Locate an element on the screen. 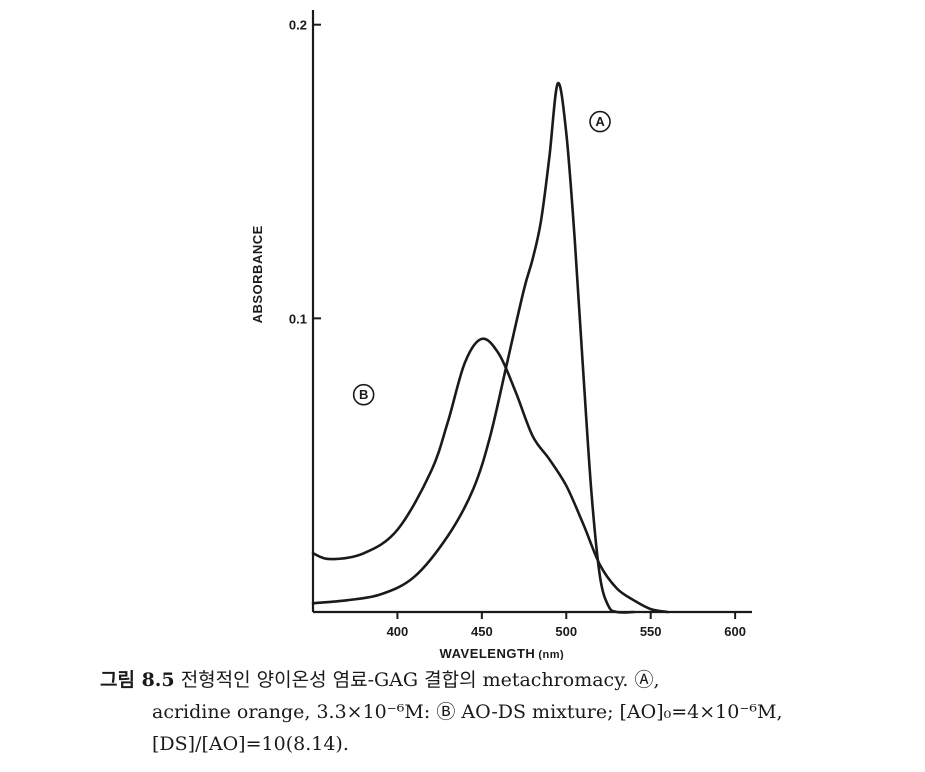 This screenshot has width=925, height=772. y-axis-label: ABSORBANCE is located at coordinates (257, 274).